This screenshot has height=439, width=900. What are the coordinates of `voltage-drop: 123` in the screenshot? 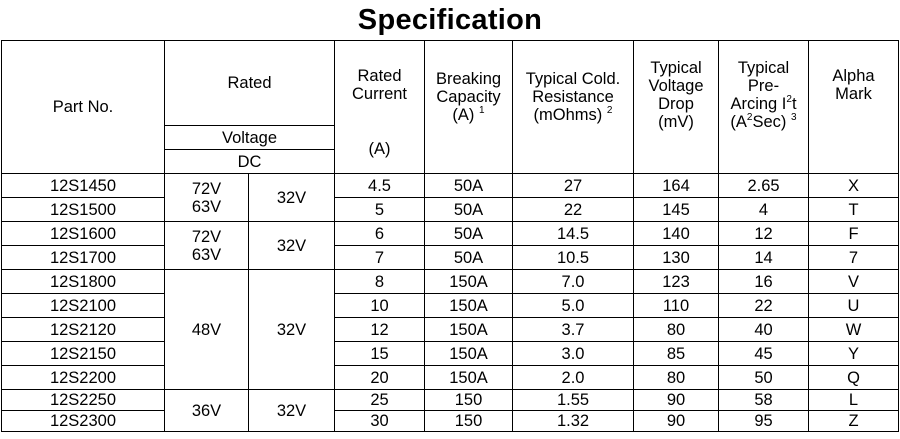 It's located at (676, 282).